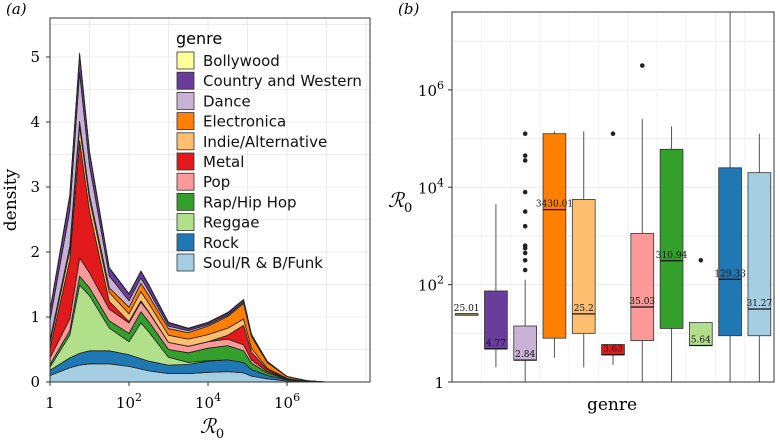 The height and width of the screenshot is (440, 780). What do you see at coordinates (35, 187) in the screenshot?
I see `y-tick-label: 3` at bounding box center [35, 187].